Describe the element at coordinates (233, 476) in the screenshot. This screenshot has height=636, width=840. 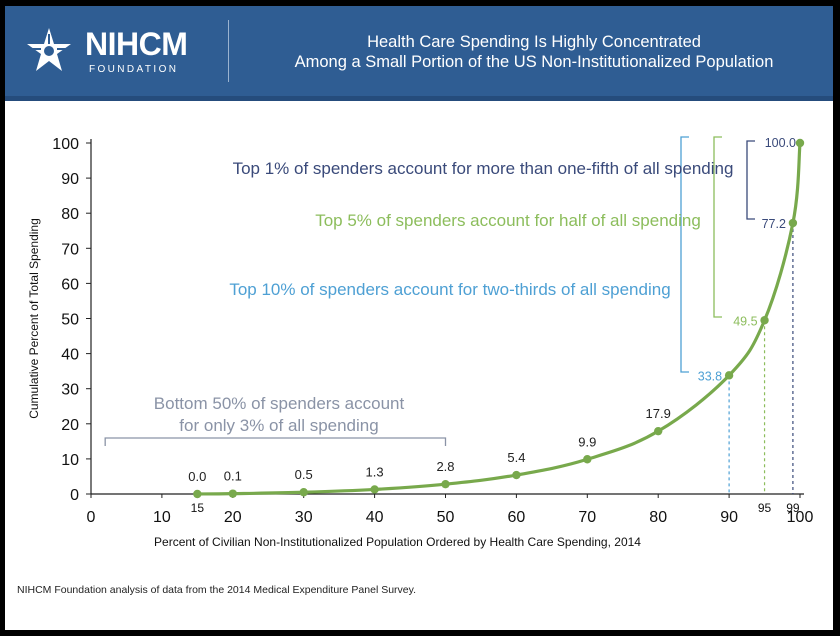
I see `data-label: 0.1` at that location.